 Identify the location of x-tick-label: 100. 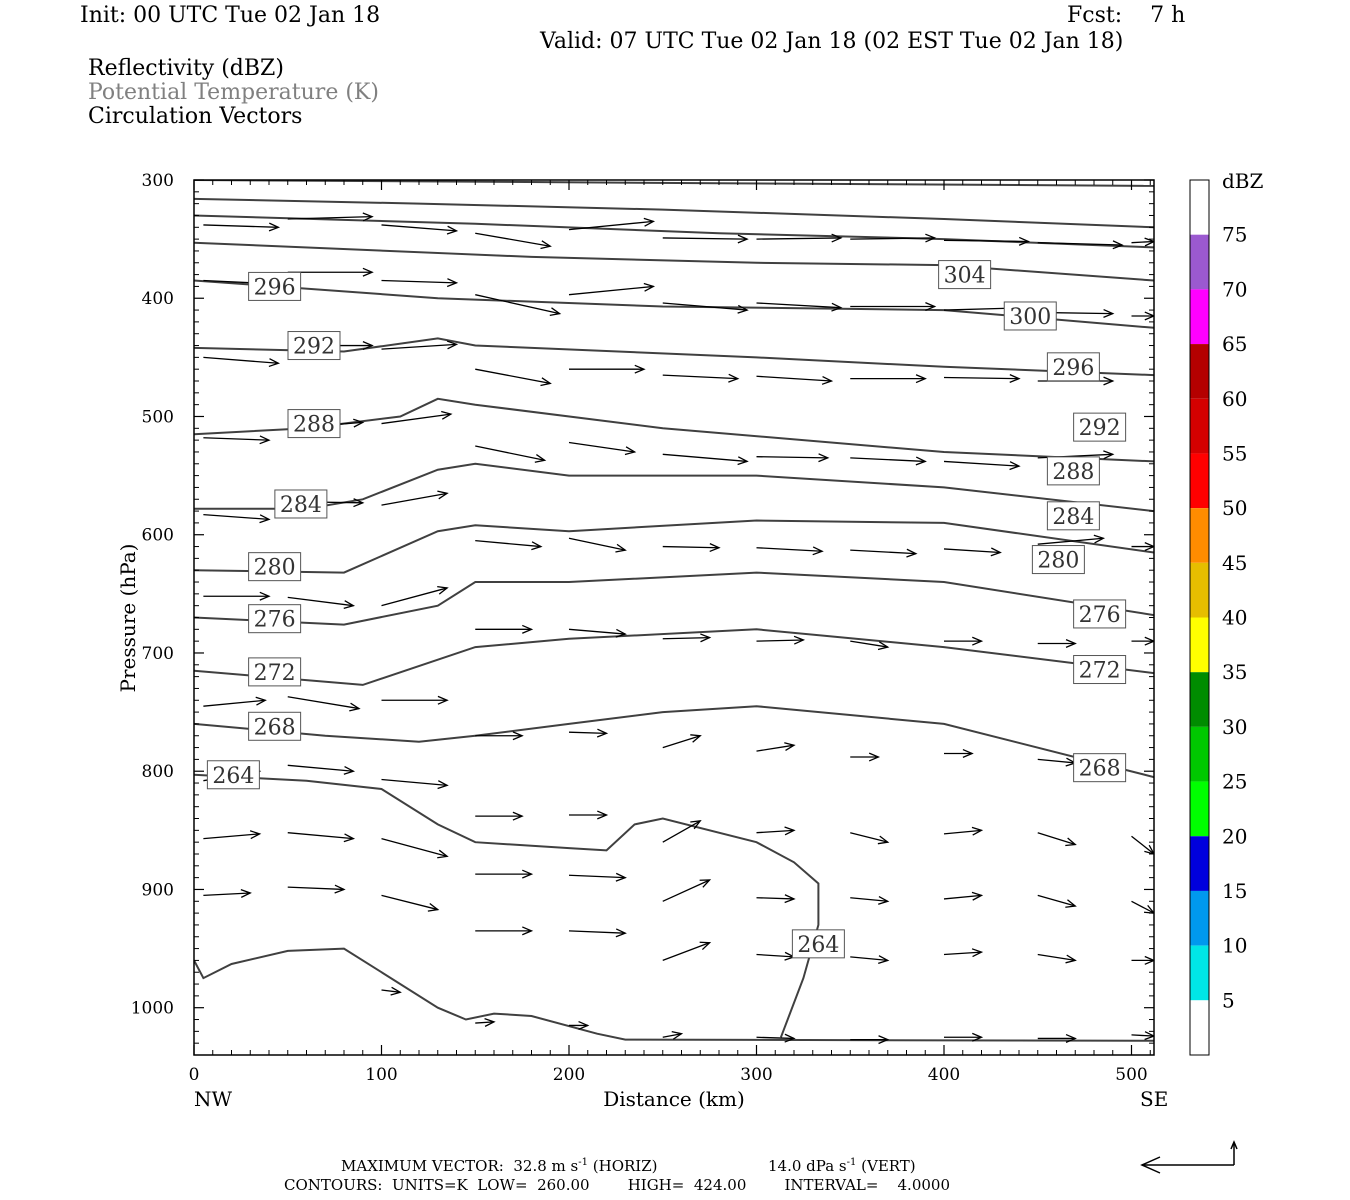
(381, 1075).